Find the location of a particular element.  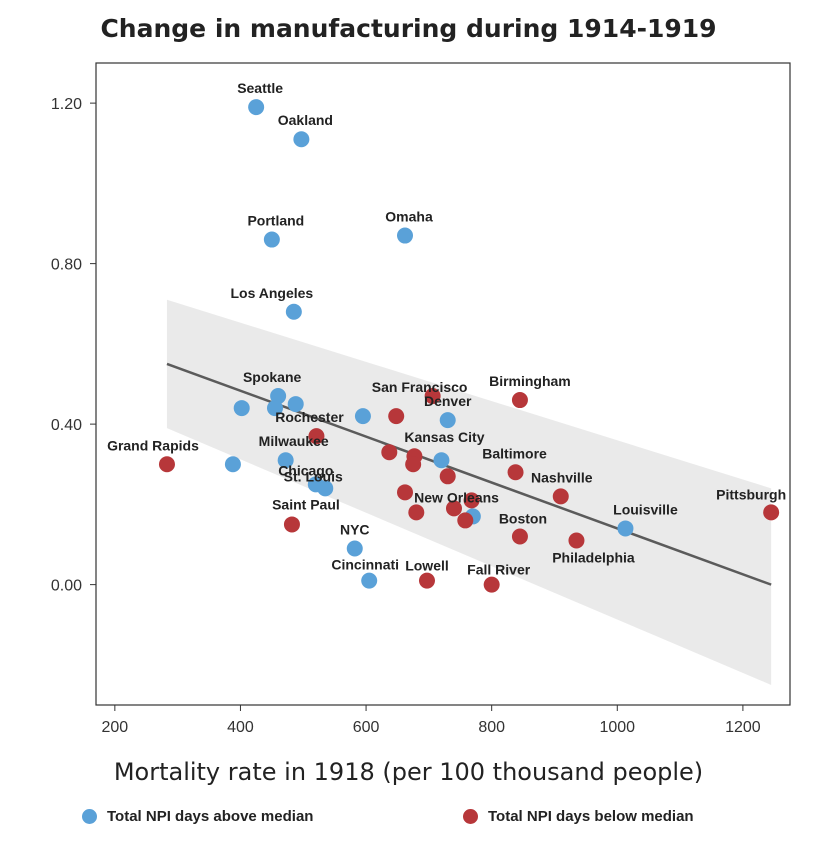

x-tick-label: 600 is located at coordinates (366, 727).